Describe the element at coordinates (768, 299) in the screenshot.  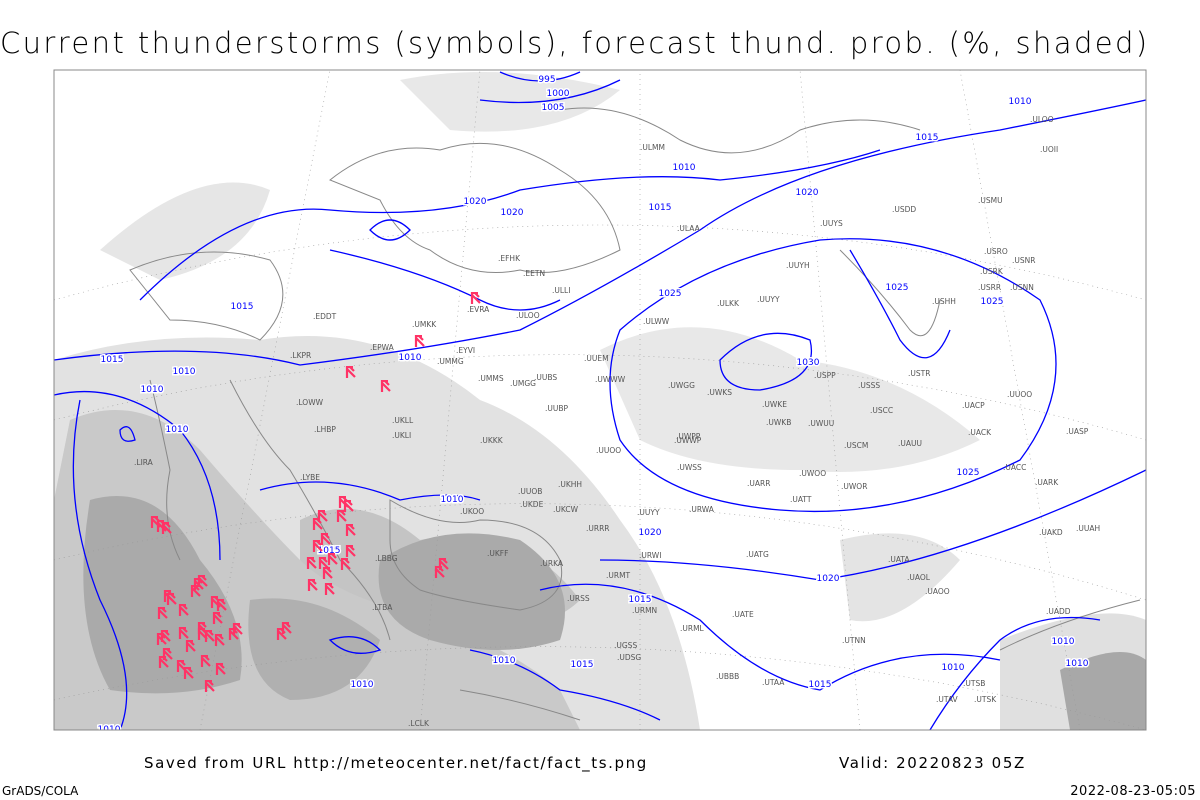
I see `station-label: .UUYY` at that location.